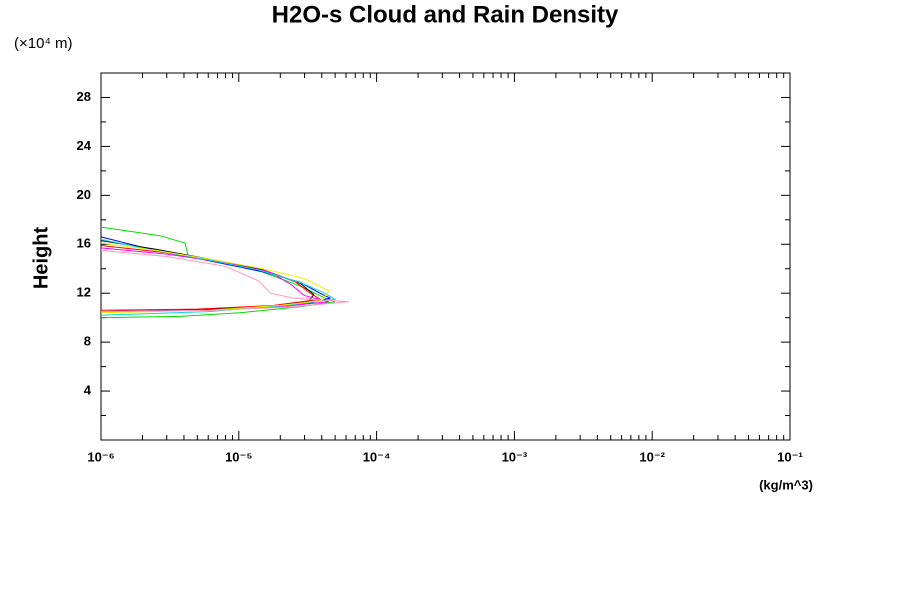 This screenshot has height=600, width=900. I want to click on x-tick-label: 10⁻², so click(652, 456).